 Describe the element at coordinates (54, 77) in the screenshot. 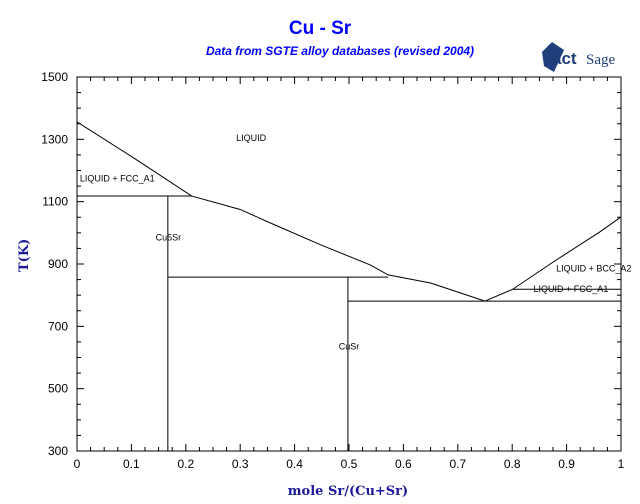

I see `y-tick-label: 1500` at that location.